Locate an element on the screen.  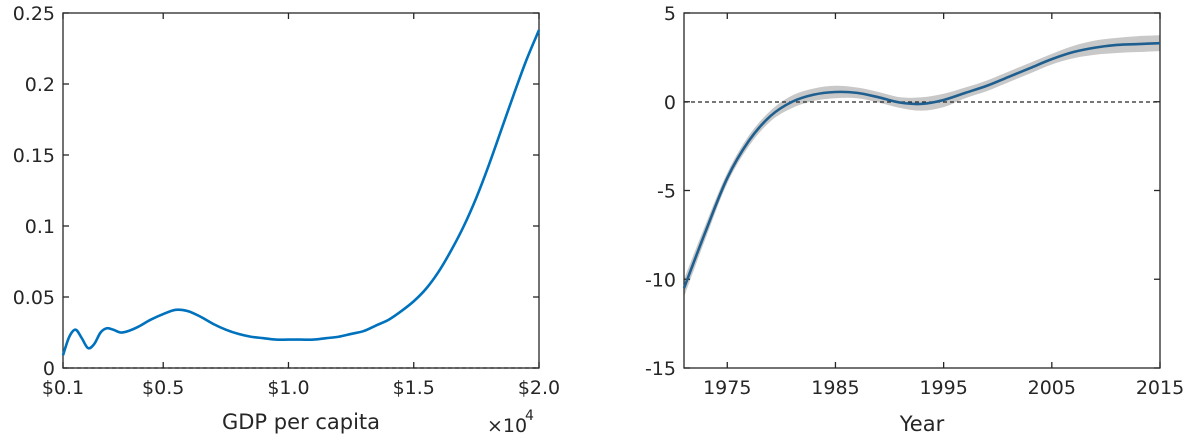
gdp-chart-xtick-label: $2.0 is located at coordinates (539, 388).